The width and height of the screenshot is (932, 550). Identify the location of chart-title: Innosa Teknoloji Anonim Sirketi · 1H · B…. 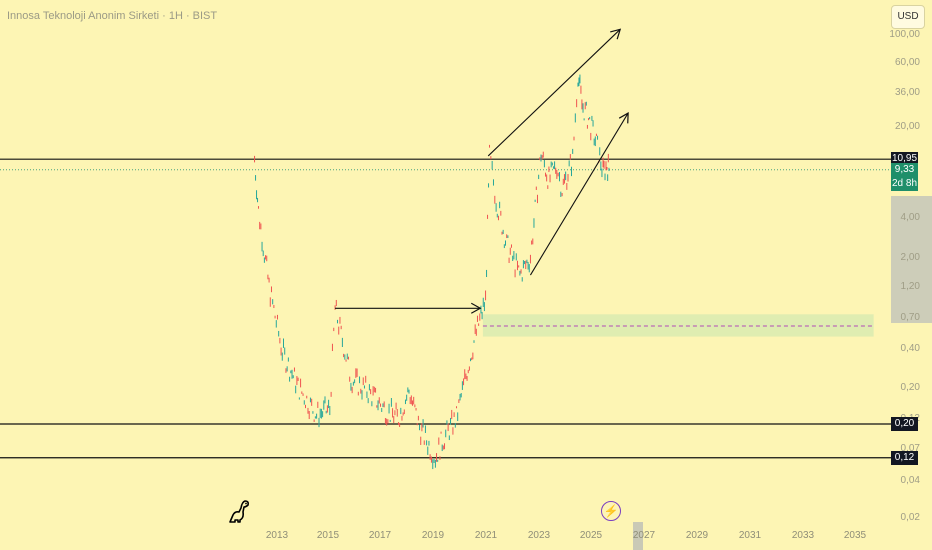
(112, 16).